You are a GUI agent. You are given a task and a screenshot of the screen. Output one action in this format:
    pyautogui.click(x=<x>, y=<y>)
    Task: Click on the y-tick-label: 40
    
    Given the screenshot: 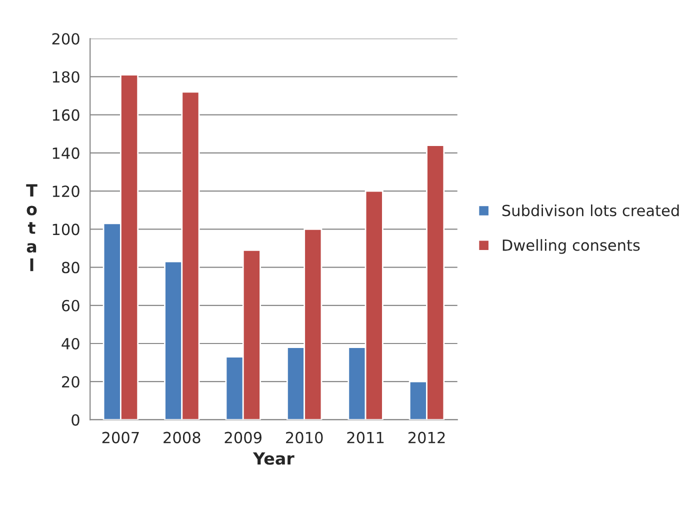 What is the action you would take?
    pyautogui.click(x=71, y=344)
    